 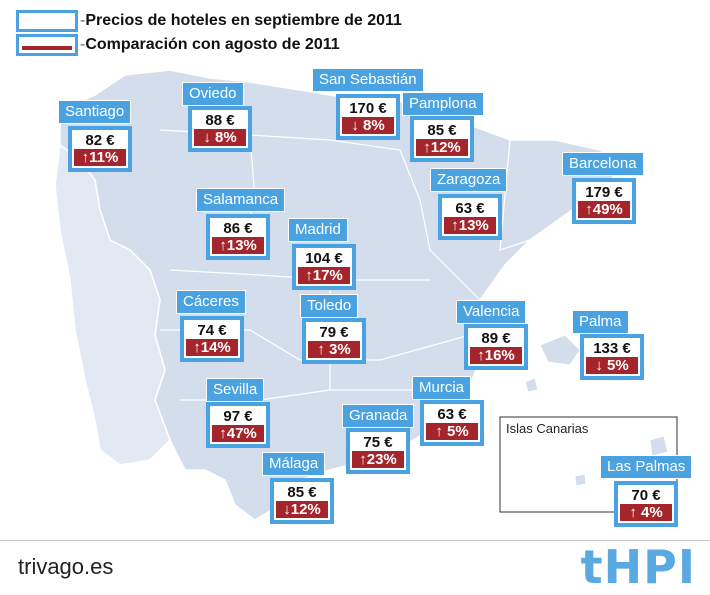 I want to click on city-name: Zaragoza, so click(x=469, y=180).